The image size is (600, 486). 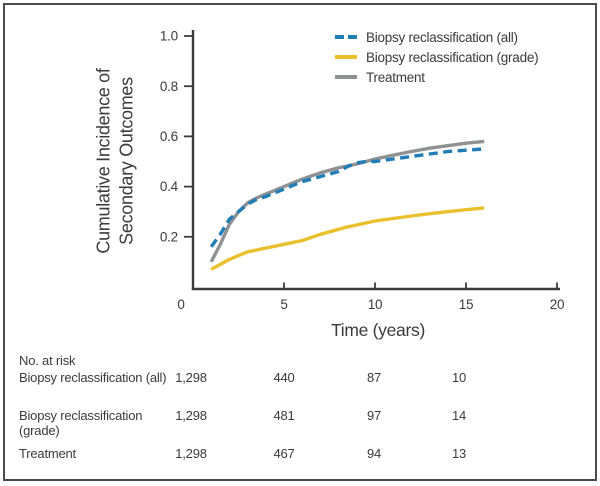 What do you see at coordinates (284, 415) in the screenshot?
I see `risk-value: 481` at bounding box center [284, 415].